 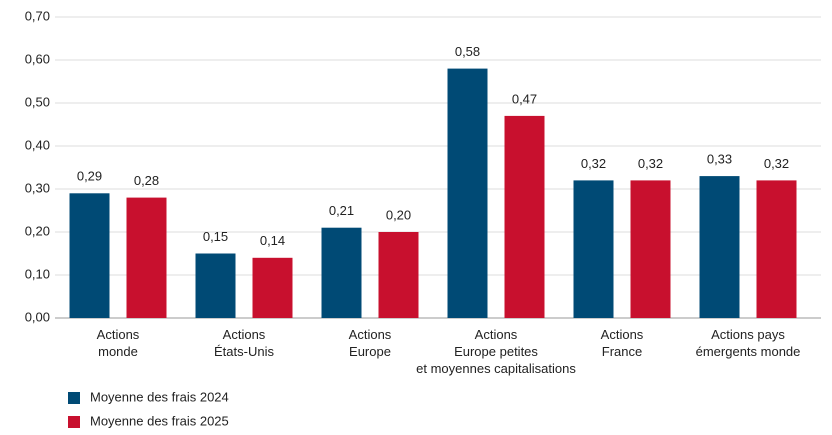 I want to click on data-label: 0,15, so click(x=215, y=236).